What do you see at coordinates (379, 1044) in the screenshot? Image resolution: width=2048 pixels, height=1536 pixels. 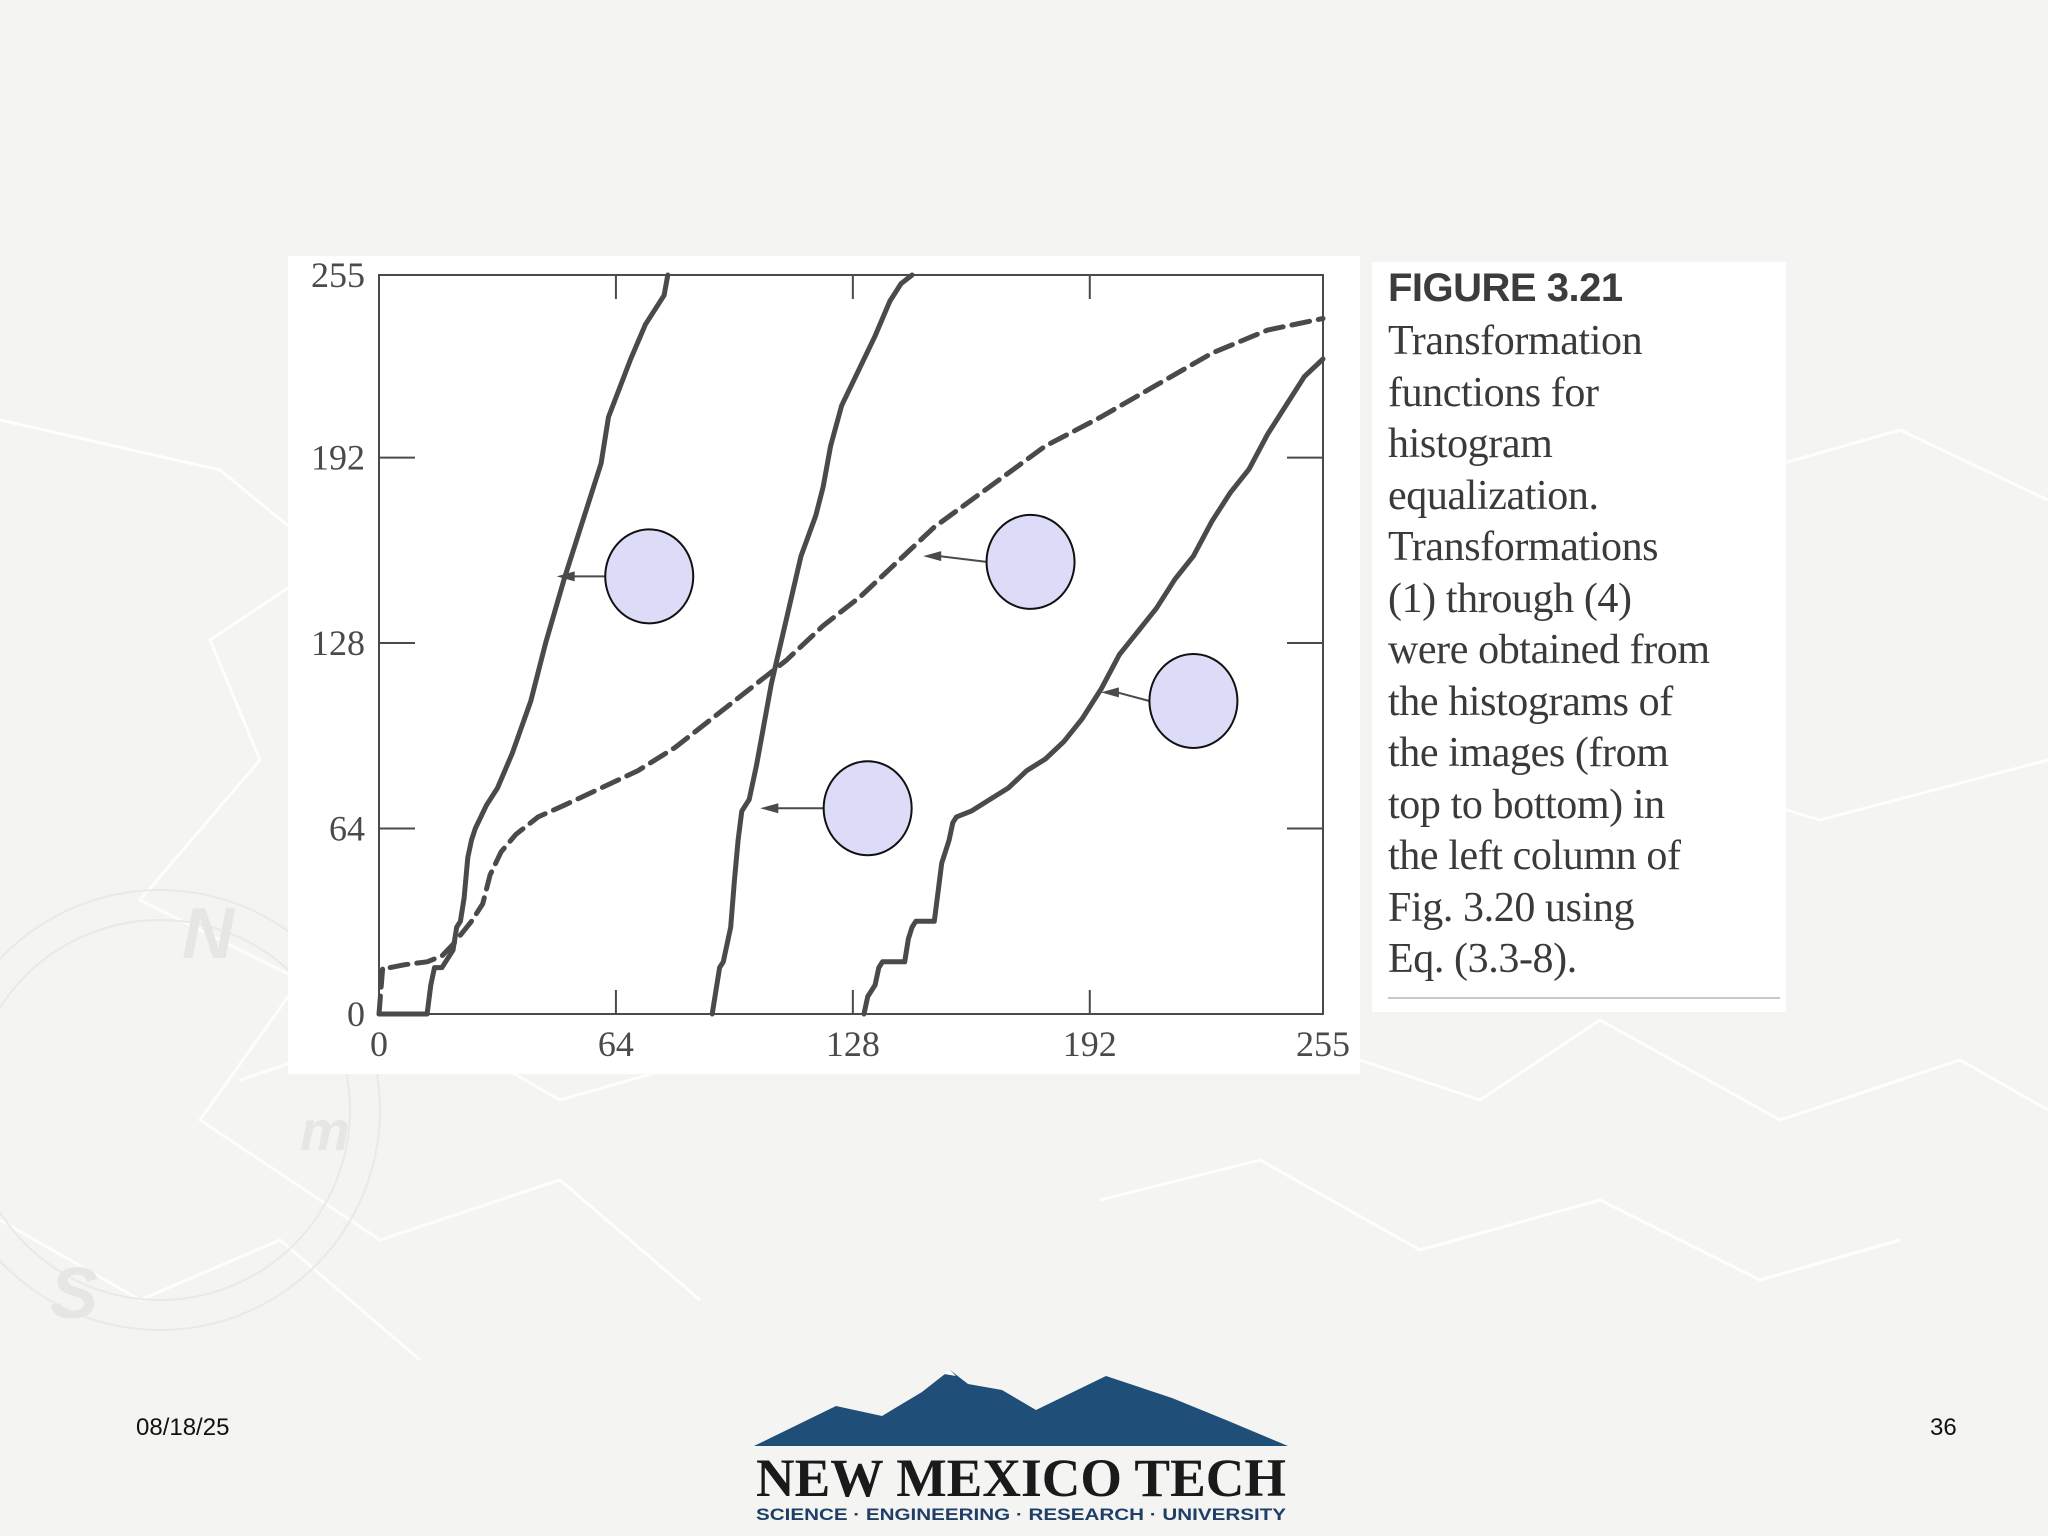 I see `x-tick-label: 0` at bounding box center [379, 1044].